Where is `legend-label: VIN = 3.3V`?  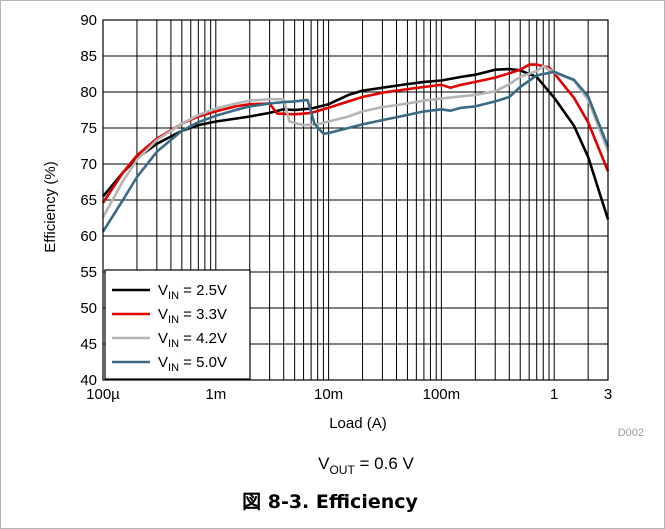
legend-label: VIN = 3.3V is located at coordinates (192, 316).